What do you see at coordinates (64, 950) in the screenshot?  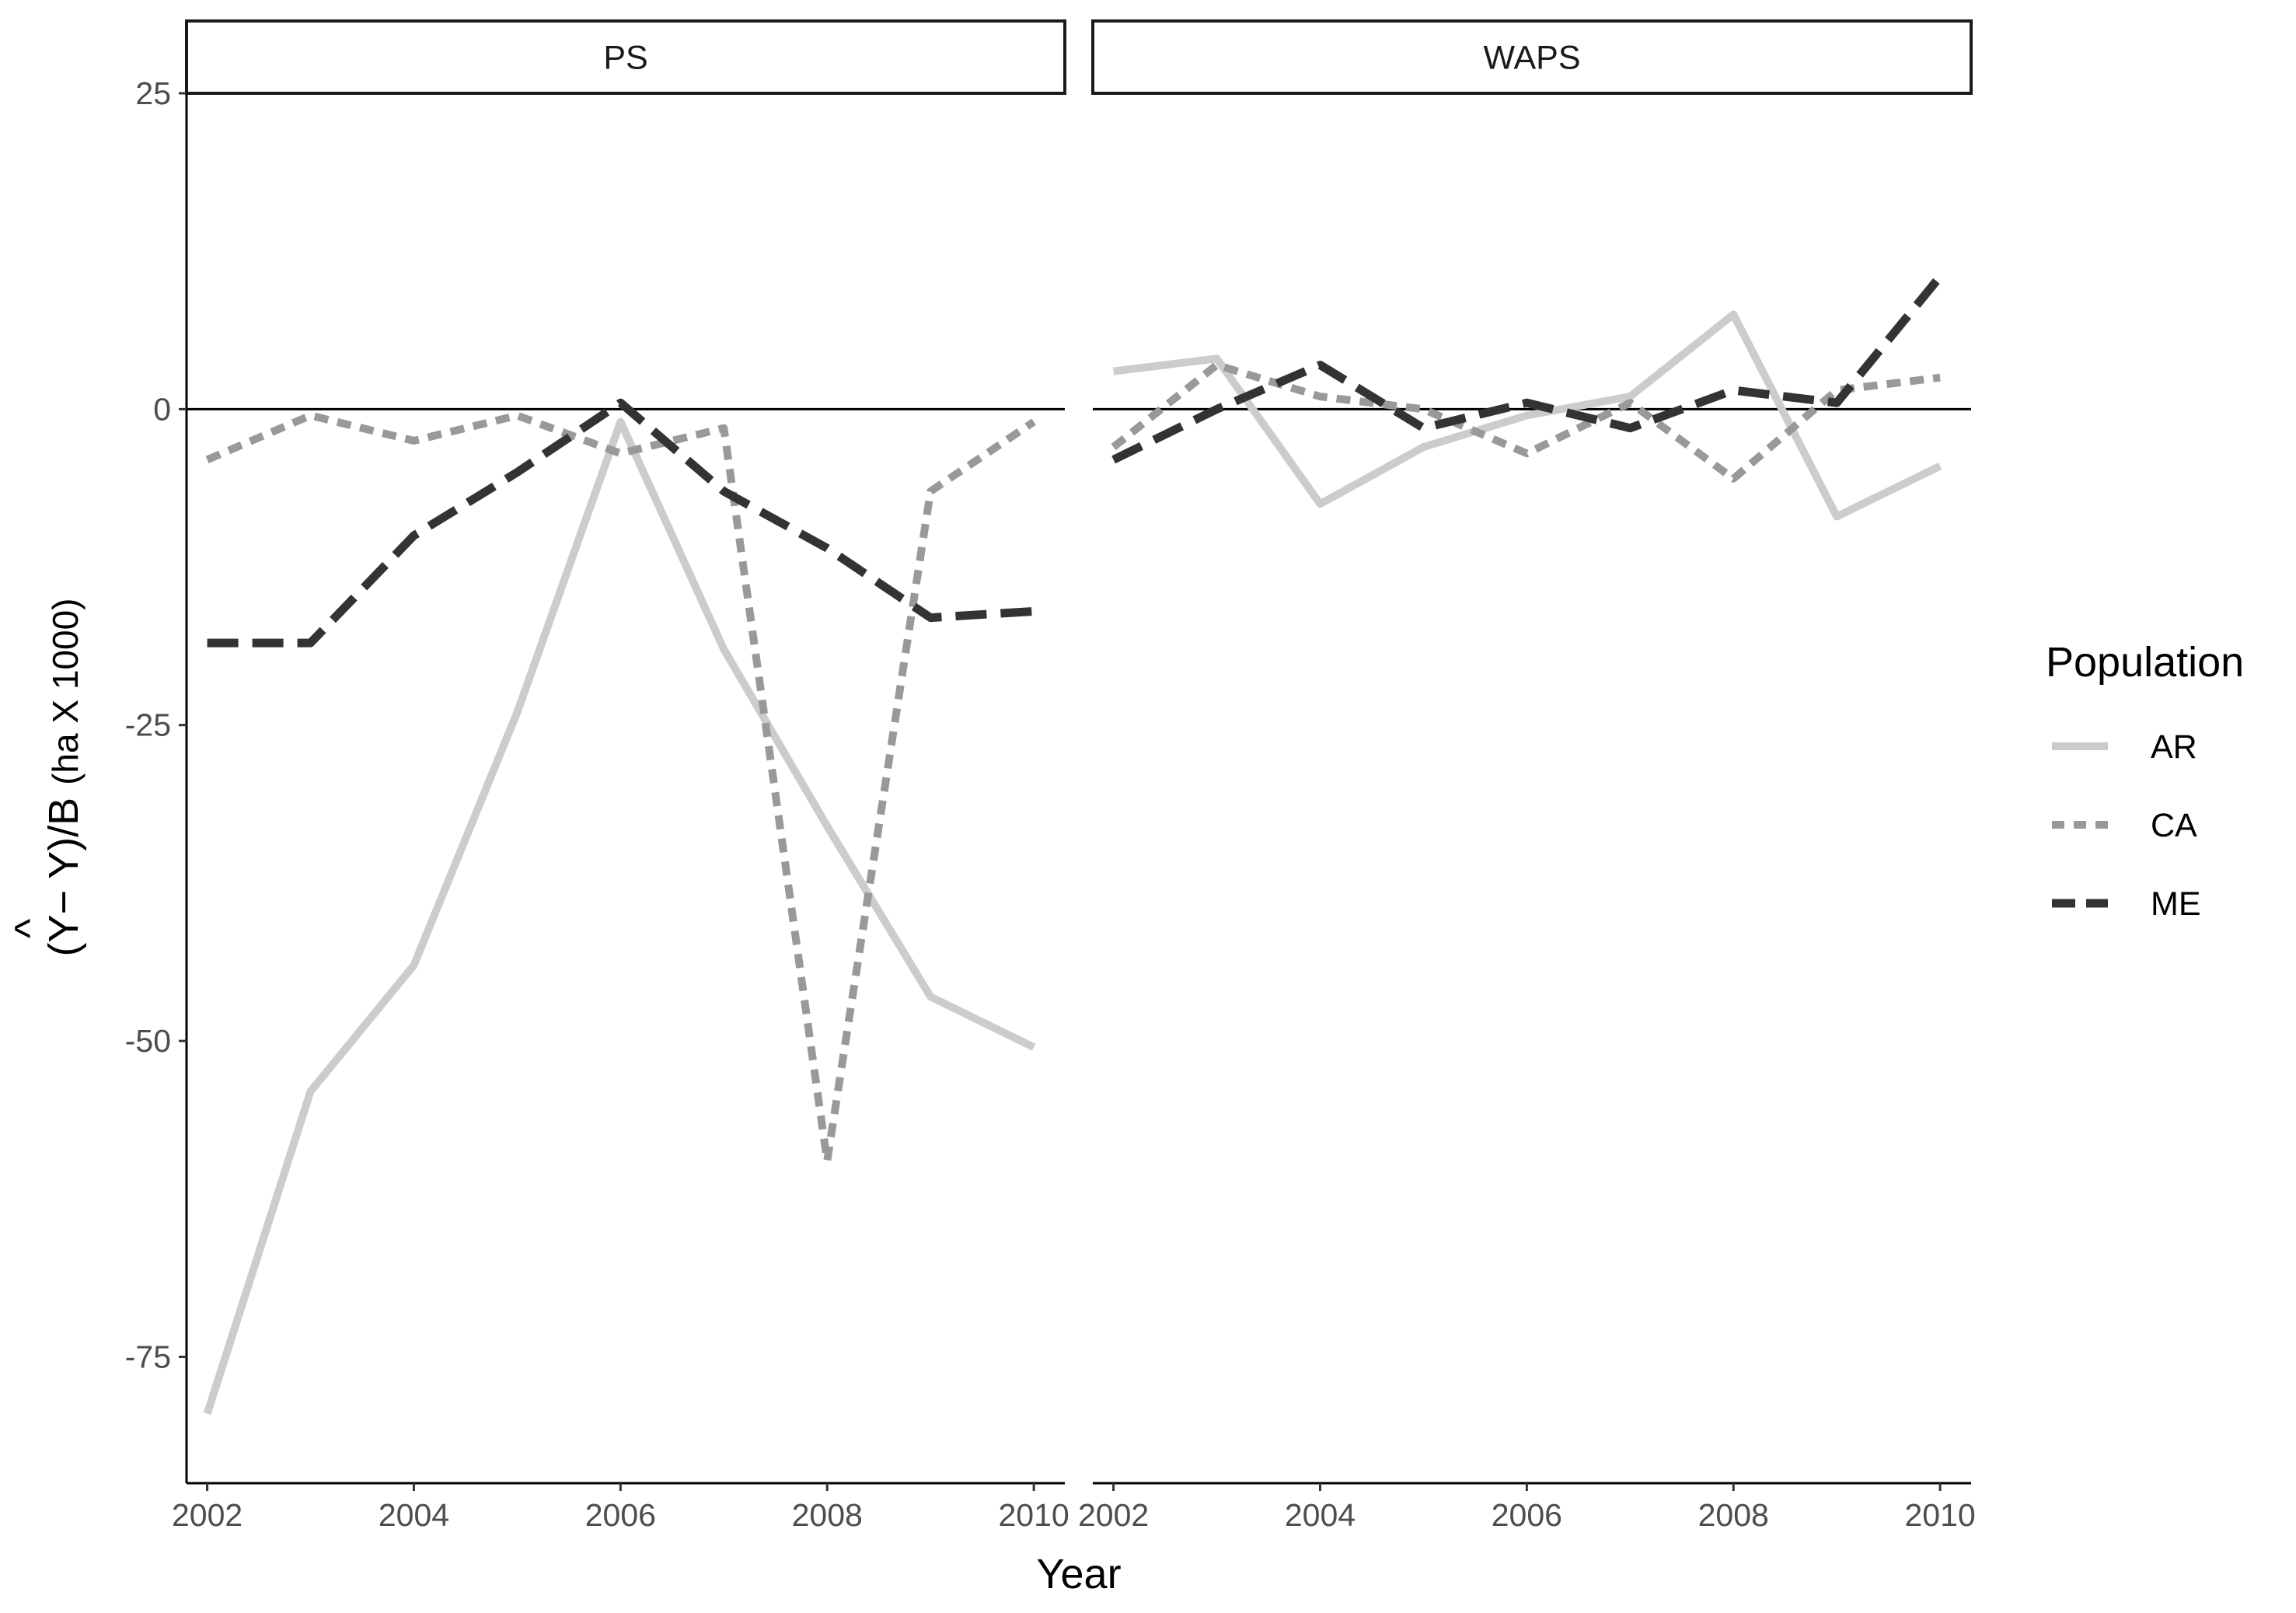 I see `y-axis-title-open: (` at bounding box center [64, 950].